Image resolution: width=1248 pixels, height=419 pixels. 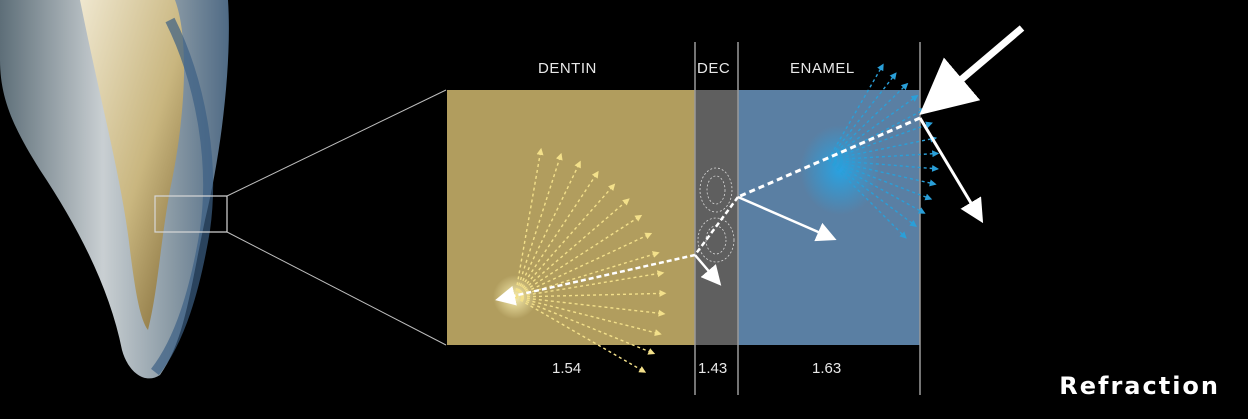 I want to click on enamel-scatter-glow, so click(x=840, y=170).